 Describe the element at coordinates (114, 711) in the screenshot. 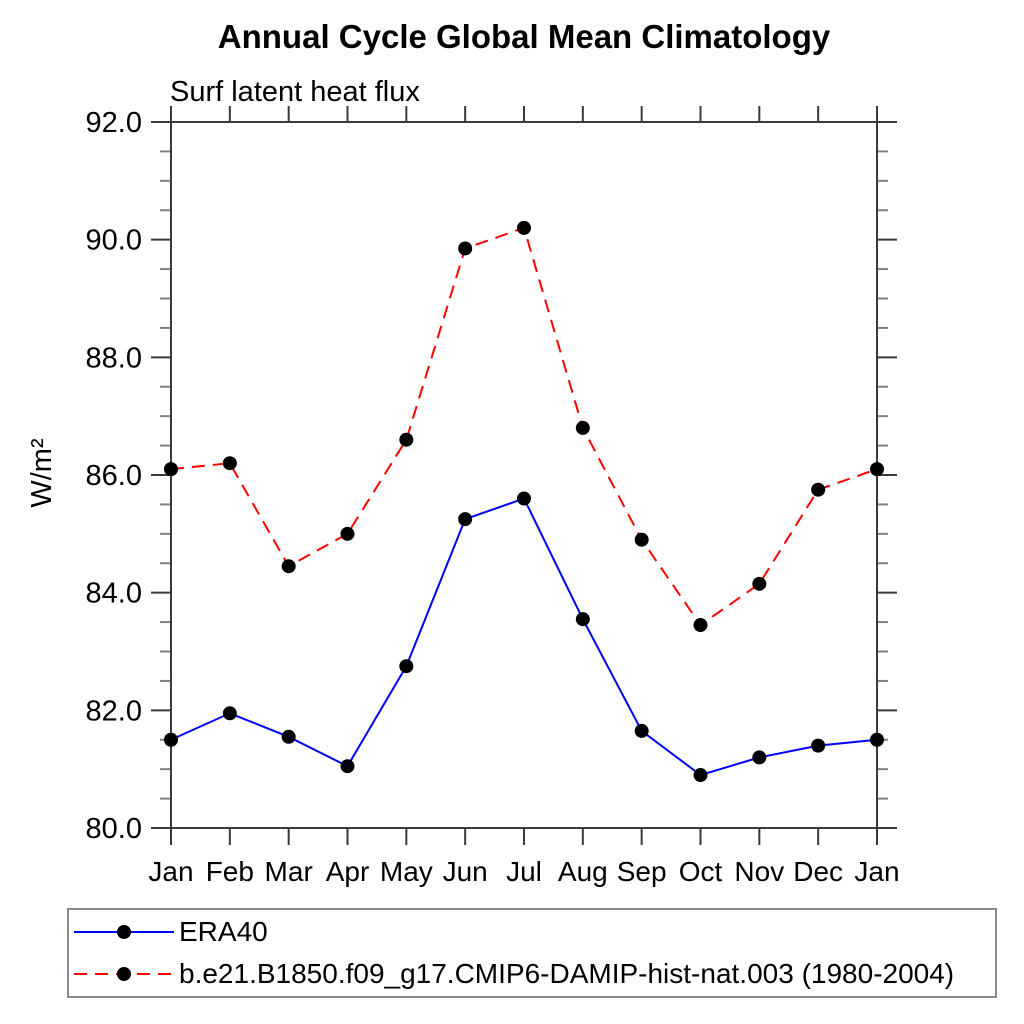

I see `y-tick-label: 82.0` at that location.